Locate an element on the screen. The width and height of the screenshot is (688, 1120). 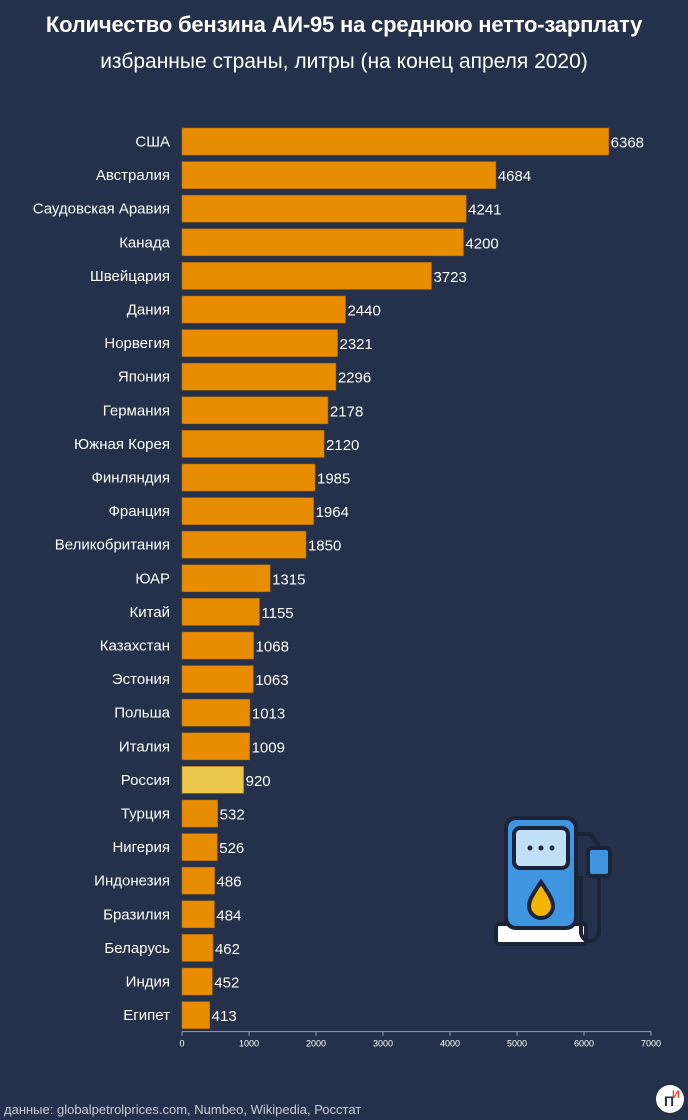
value-label: 3723 is located at coordinates (449, 277).